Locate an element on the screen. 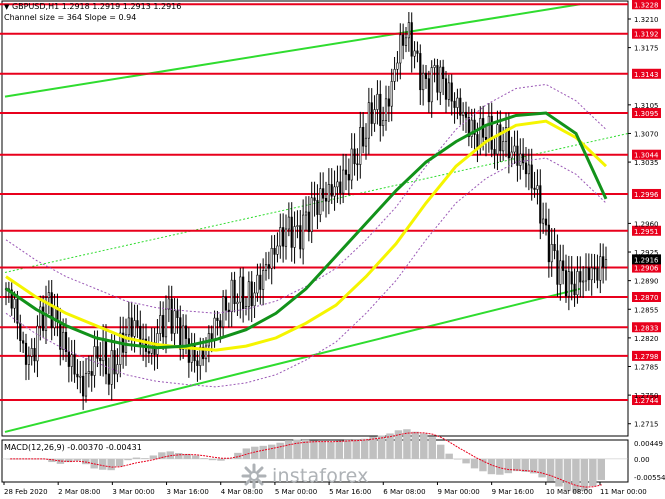 The width and height of the screenshot is (665, 499). time-axis-label: 3 Mar 00:00 is located at coordinates (133, 492).